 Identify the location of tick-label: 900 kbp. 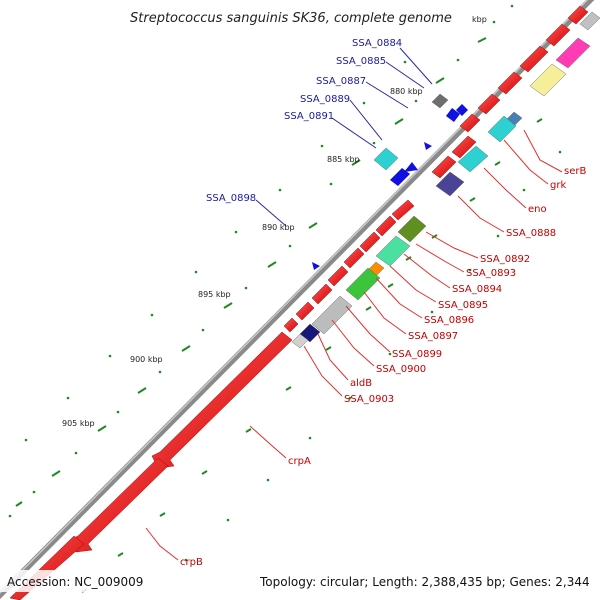
(146, 359).